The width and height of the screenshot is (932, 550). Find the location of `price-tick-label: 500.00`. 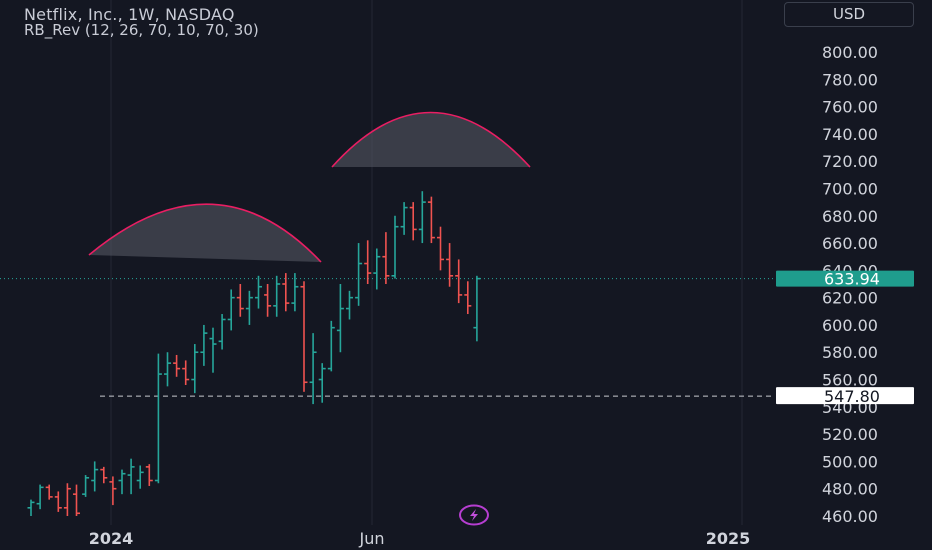

price-tick-label: 500.00 is located at coordinates (850, 461).